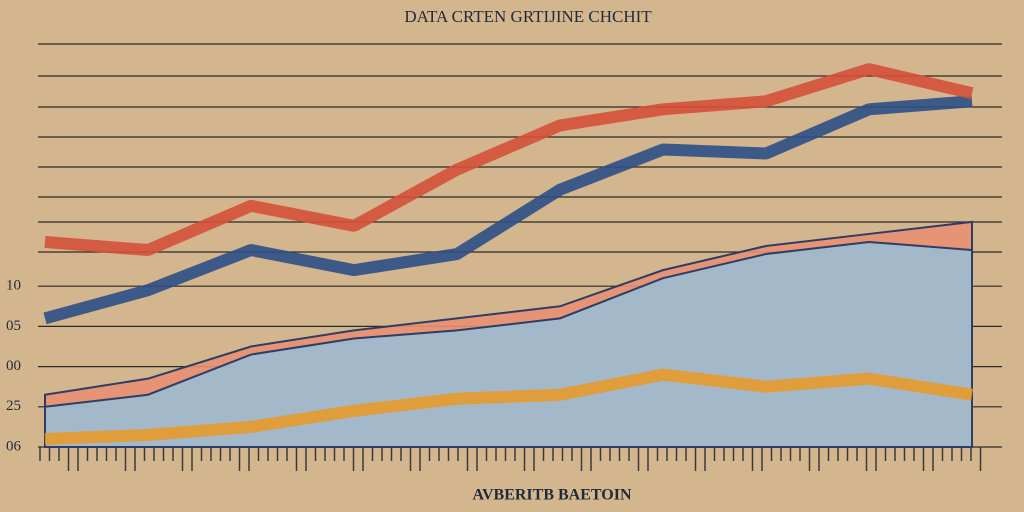 This screenshot has width=1024, height=512. Describe the element at coordinates (13, 406) in the screenshot. I see `y-tick-label: 25` at that location.